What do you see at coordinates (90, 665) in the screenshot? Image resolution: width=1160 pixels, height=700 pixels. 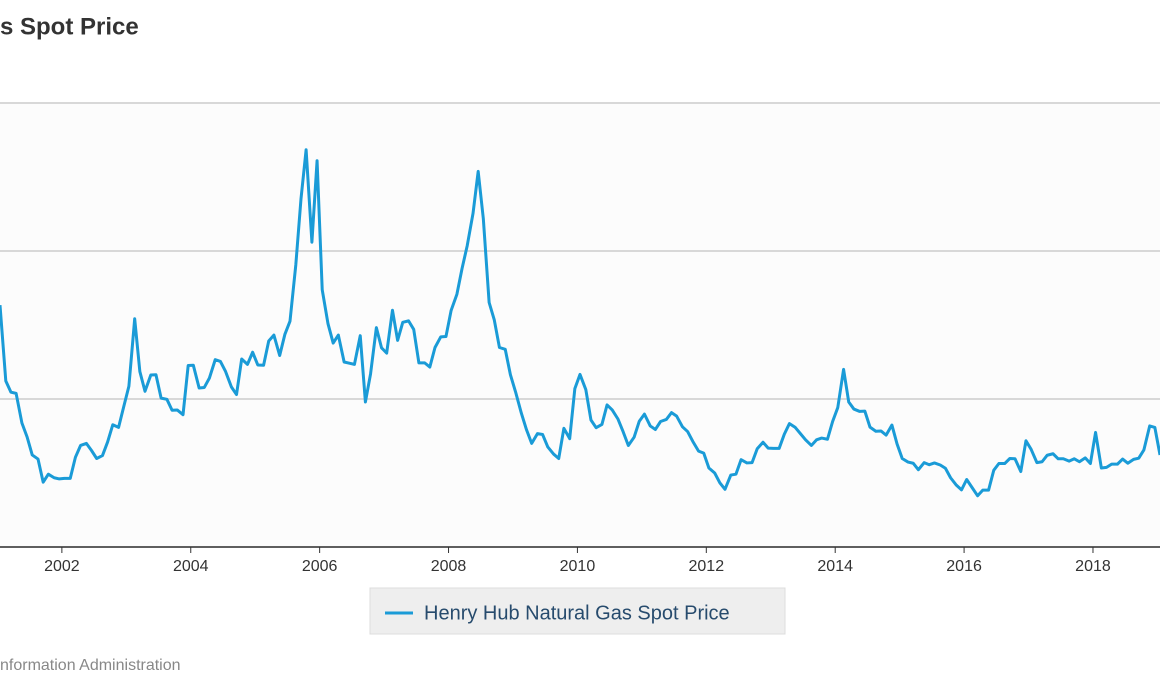 I see `source-note: nformation Administration` at bounding box center [90, 665].